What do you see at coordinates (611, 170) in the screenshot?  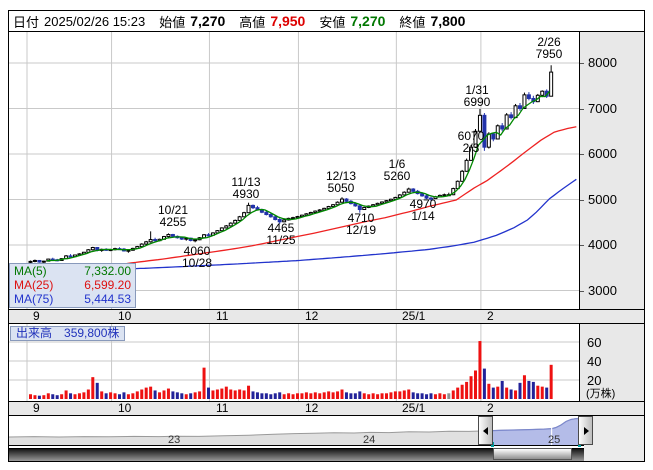 I see `price-axis: 8000 7000 6000 5000 4000 3000` at bounding box center [611, 170].